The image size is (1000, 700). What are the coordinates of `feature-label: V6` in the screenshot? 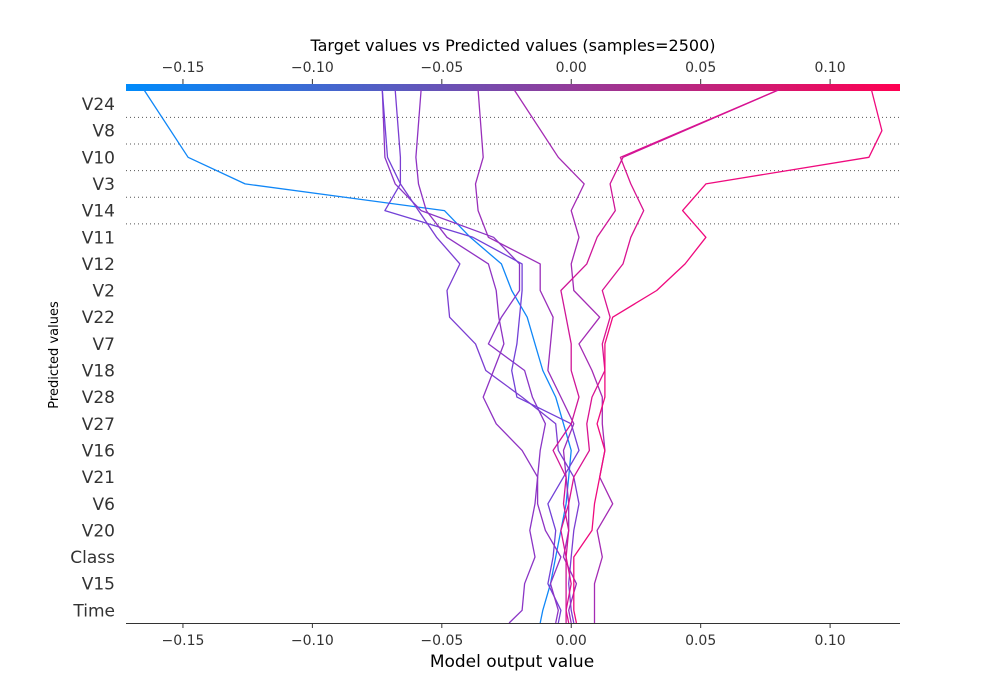 It's located at (104, 505).